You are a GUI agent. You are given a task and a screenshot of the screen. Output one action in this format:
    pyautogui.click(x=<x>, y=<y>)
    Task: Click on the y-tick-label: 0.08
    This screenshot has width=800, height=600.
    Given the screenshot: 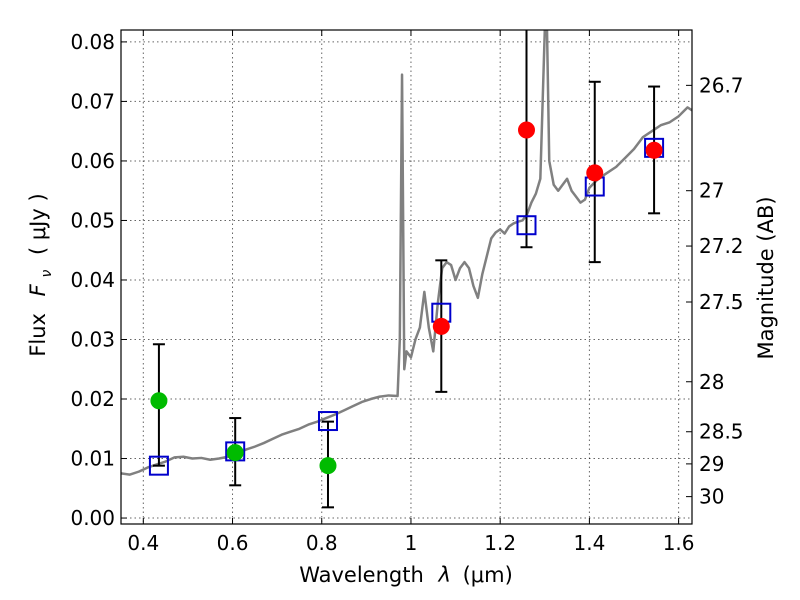 What is the action you would take?
    pyautogui.click(x=92, y=42)
    